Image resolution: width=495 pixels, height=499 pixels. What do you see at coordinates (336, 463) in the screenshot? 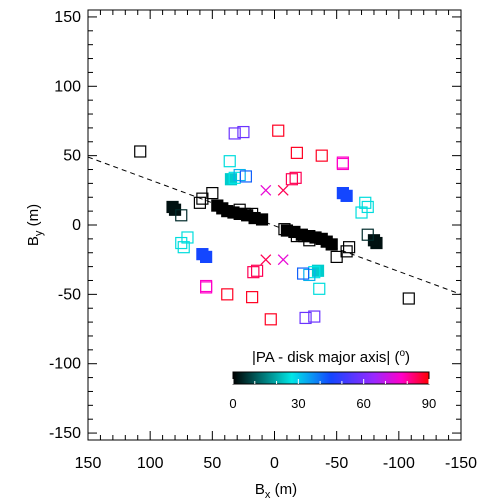
I see `x-tick-label: -50` at bounding box center [336, 463].